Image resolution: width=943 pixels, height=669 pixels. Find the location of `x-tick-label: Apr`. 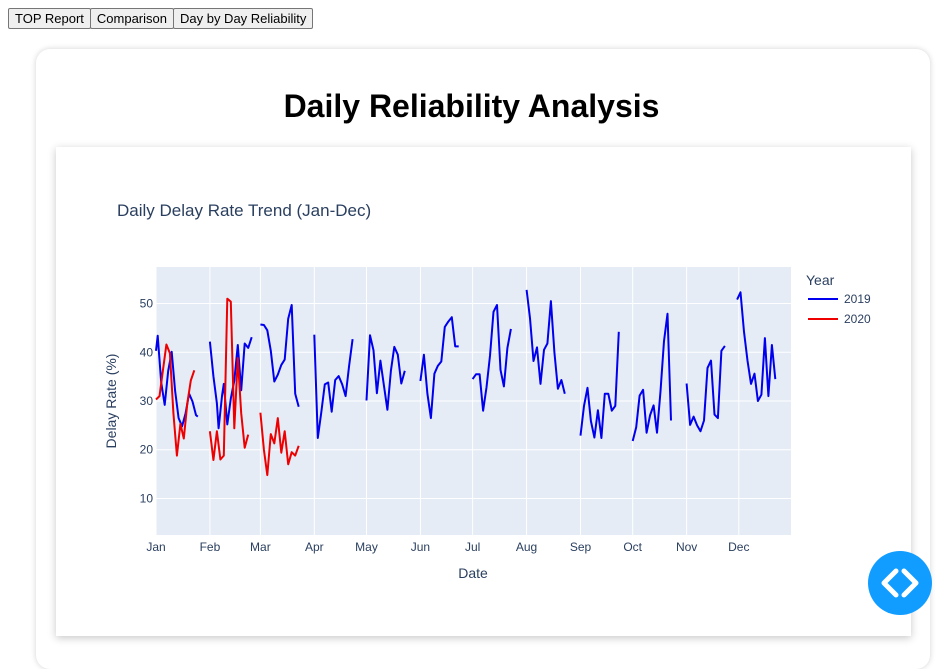

x-tick-label: Apr is located at coordinates (314, 547).